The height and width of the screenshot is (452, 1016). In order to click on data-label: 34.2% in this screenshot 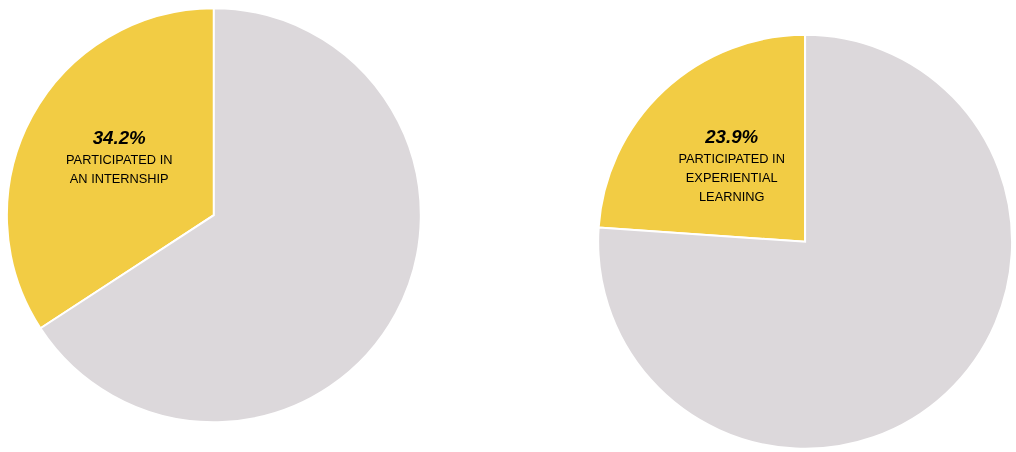, I will do `click(119, 138)`.